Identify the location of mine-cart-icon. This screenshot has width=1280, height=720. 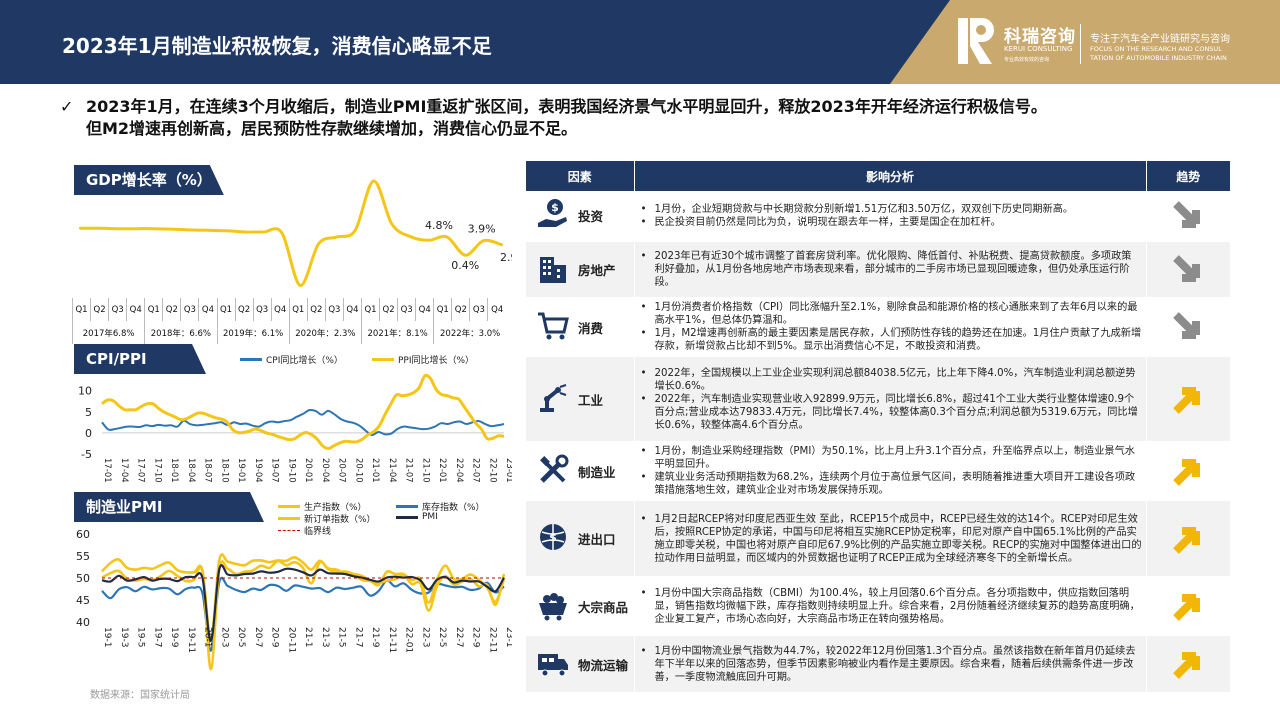
(553, 606).